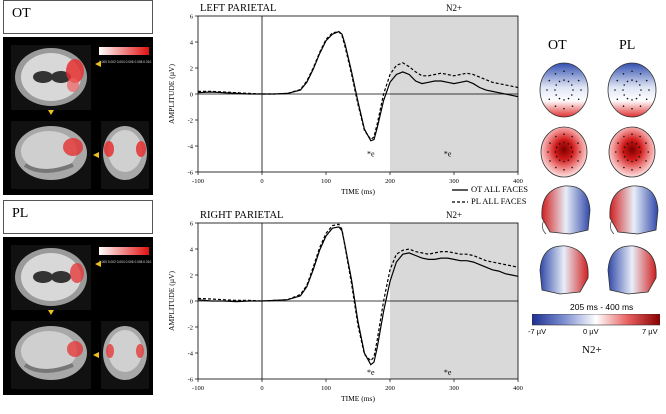  Describe the element at coordinates (190, 328) in the screenshot. I see `y-tick-label: -2` at that location.